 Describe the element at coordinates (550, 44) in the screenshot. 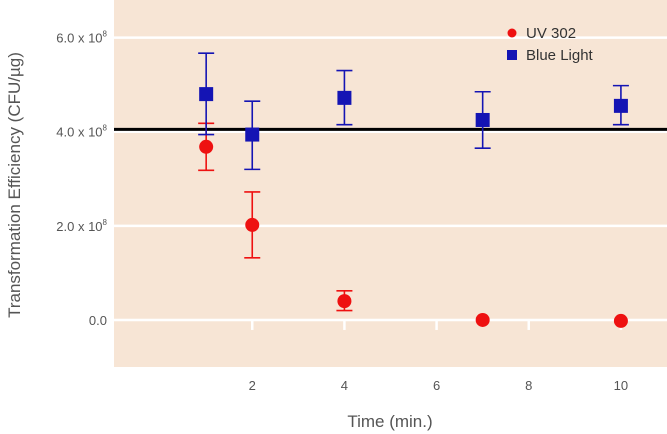

I see `legend: UV 302 Blue Light` at that location.